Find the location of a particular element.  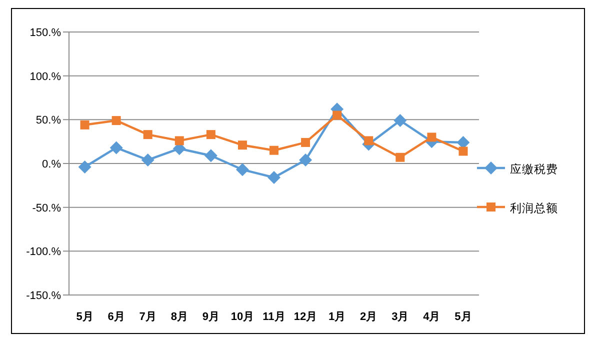

legend-label: 应缴税费 is located at coordinates (534, 169).